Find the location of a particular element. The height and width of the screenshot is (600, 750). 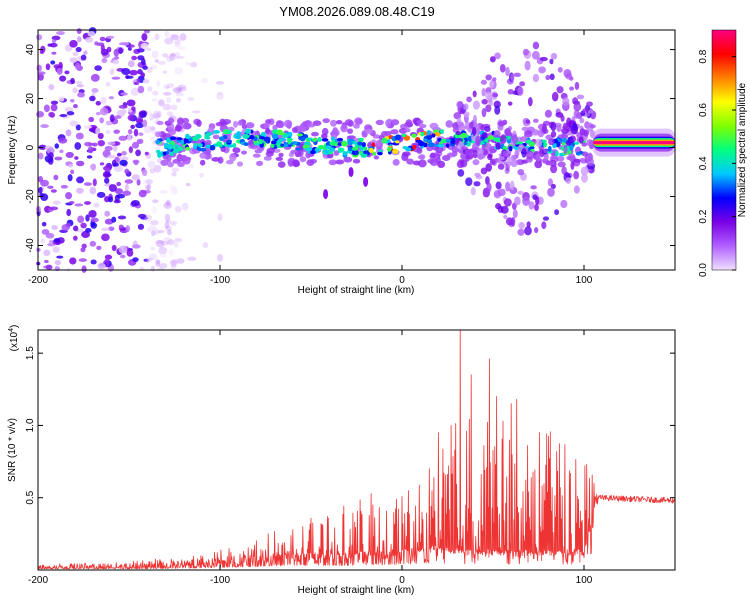

spectrogram-x-tick-label: 0 is located at coordinates (402, 280).